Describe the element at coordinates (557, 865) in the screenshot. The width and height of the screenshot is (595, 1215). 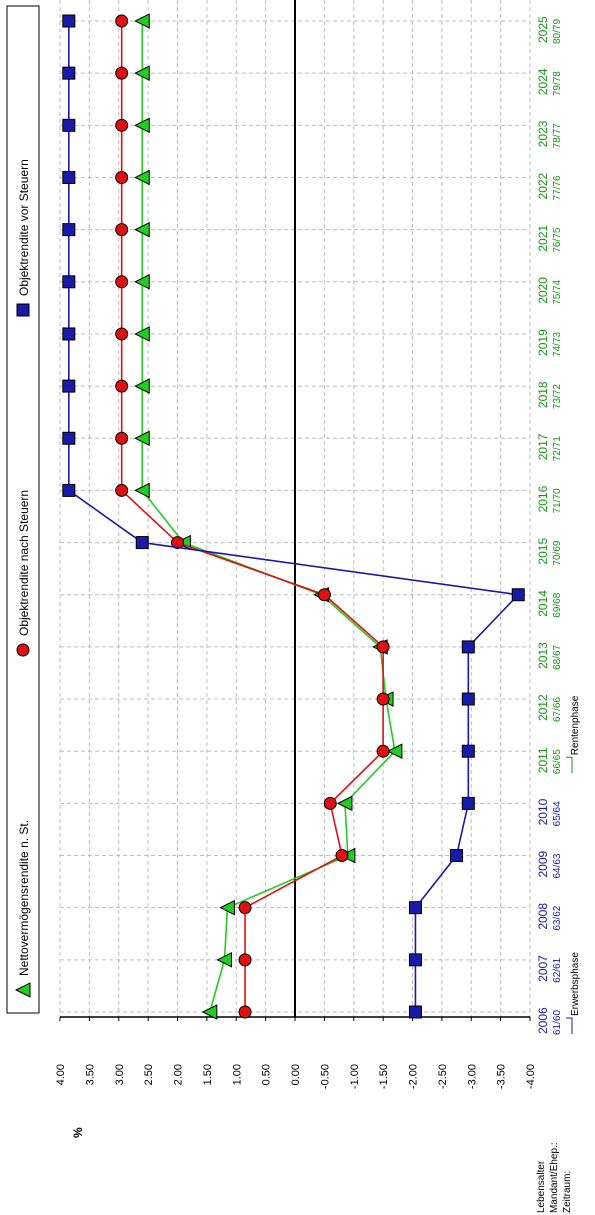
I see `age-label: 64/63` at that location.